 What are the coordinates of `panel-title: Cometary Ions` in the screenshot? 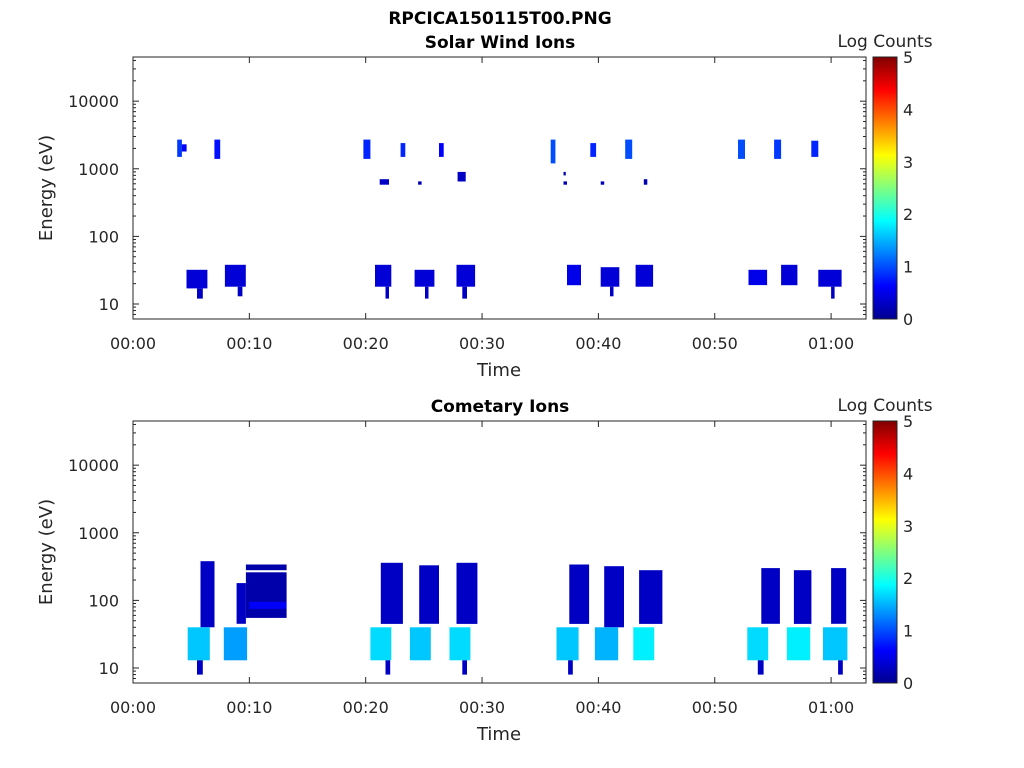 It's located at (500, 407).